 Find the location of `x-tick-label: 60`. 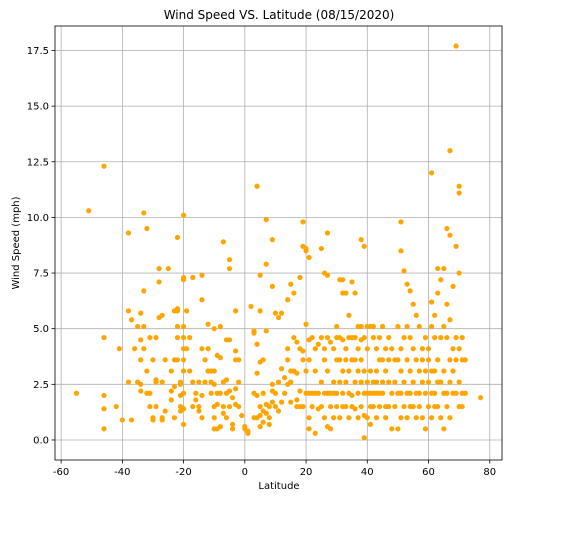

x-tick-label: 60 is located at coordinates (428, 472).